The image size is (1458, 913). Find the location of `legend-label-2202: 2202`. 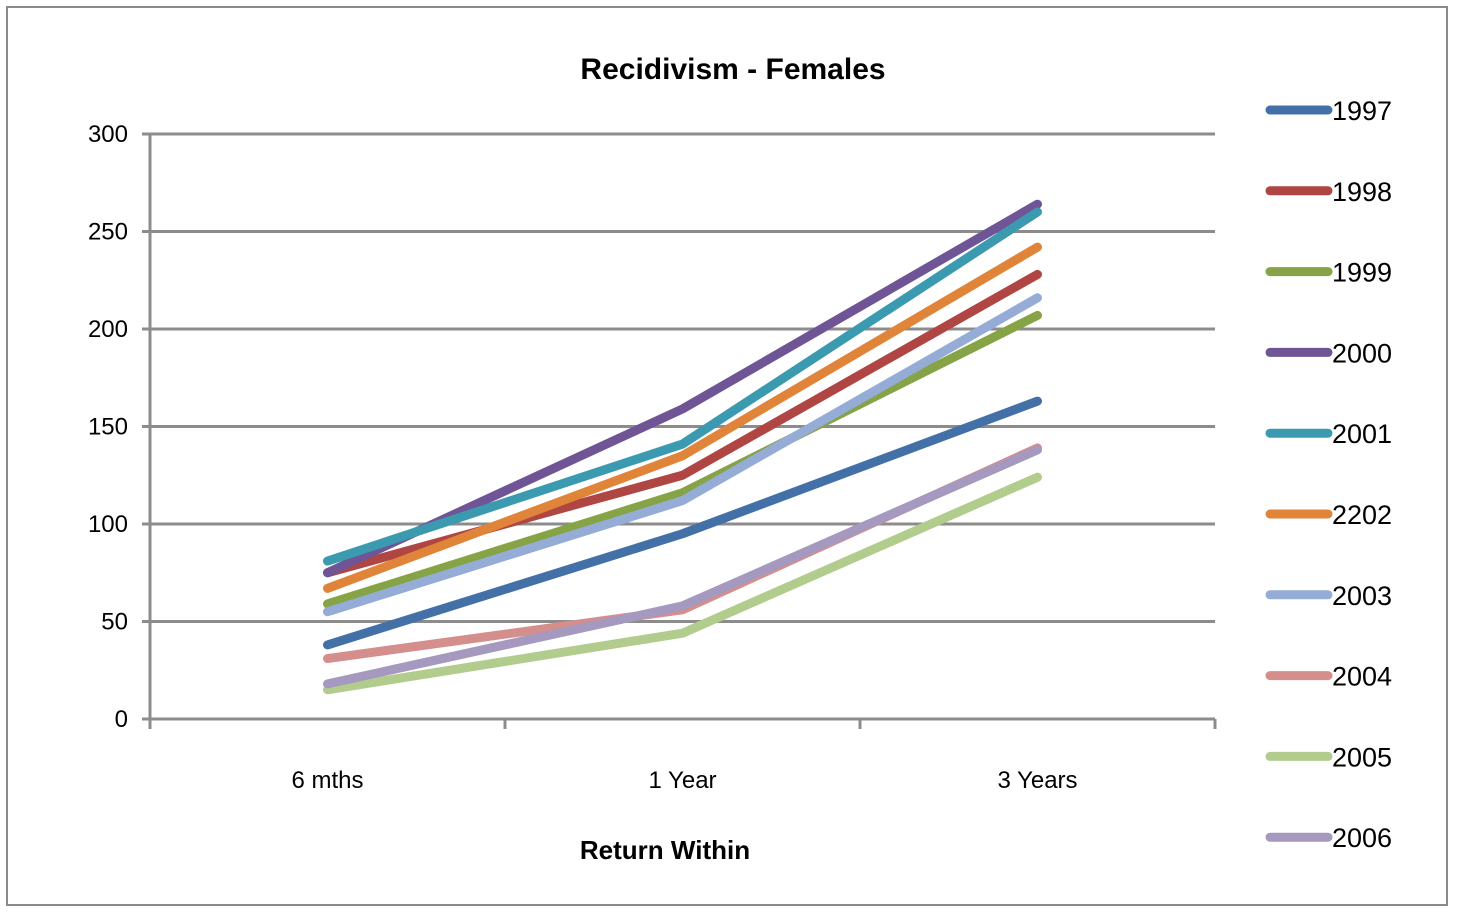

legend-label-2202: 2202 is located at coordinates (1362, 515).